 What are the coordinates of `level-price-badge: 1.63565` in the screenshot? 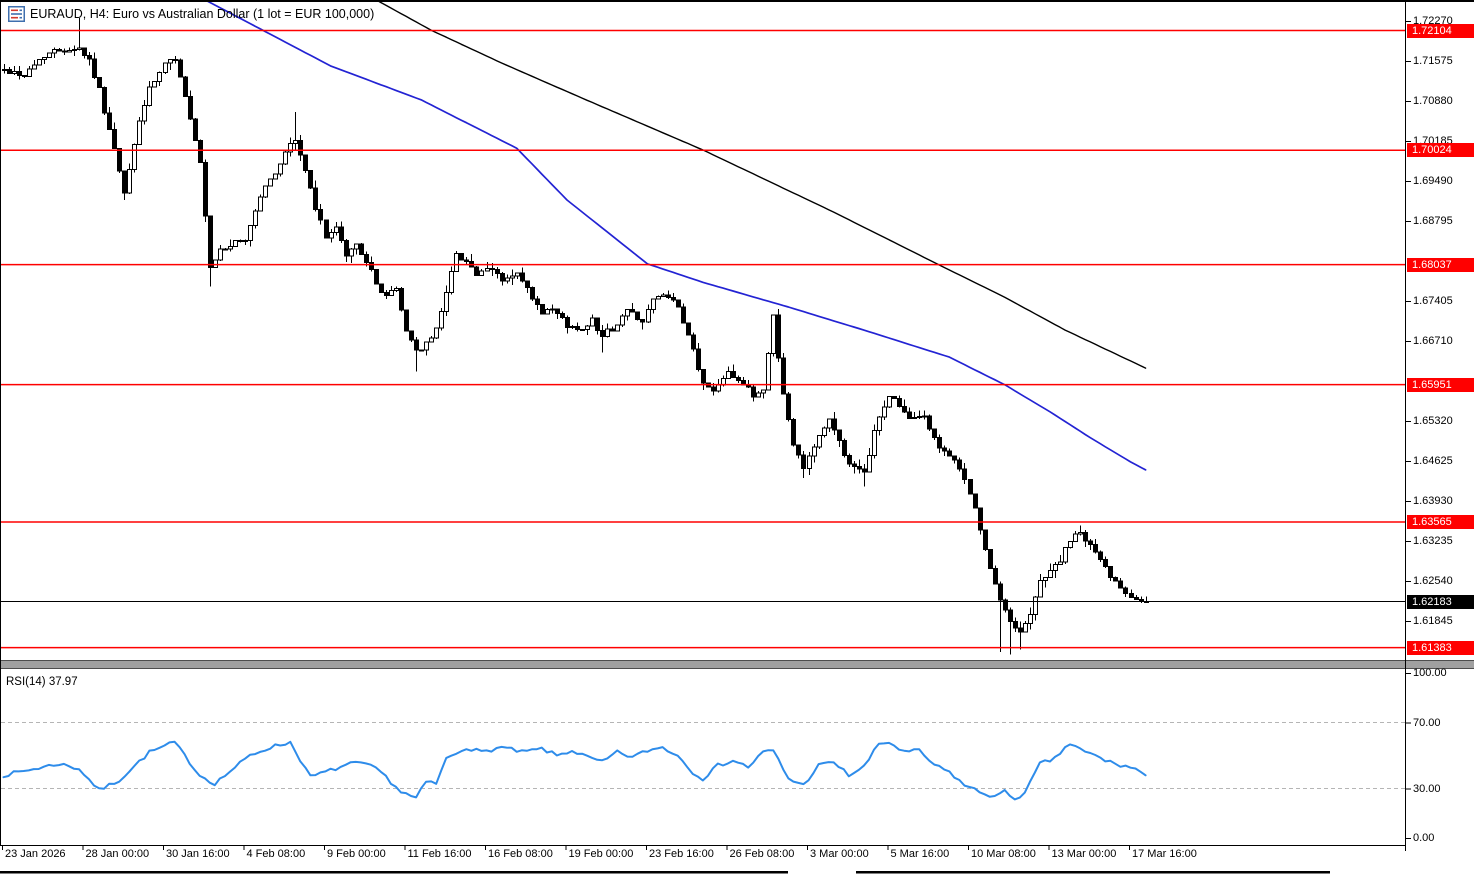 It's located at (1440, 522).